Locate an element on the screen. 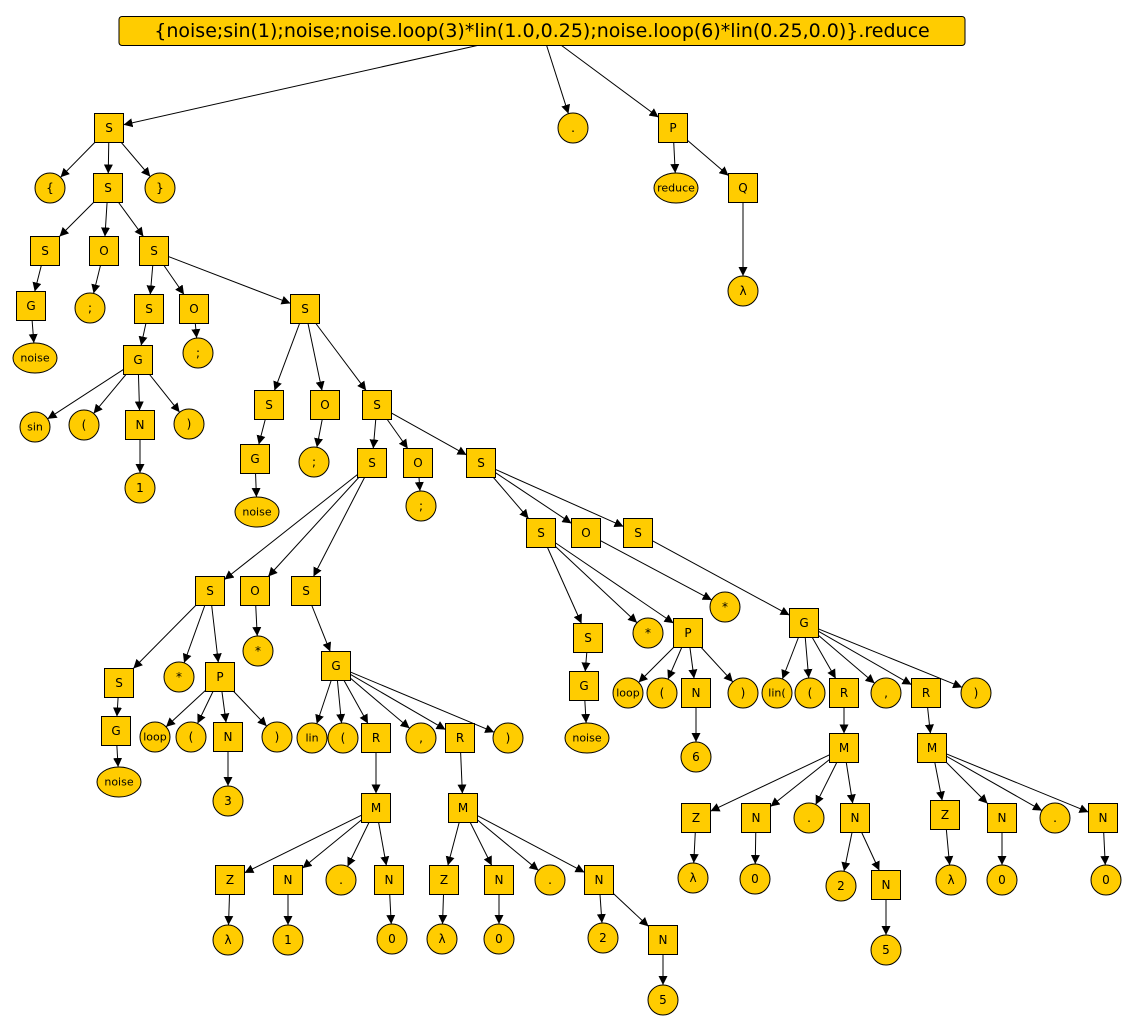 The height and width of the screenshot is (1029, 1138). node-semi3-circle is located at coordinates (314, 462).